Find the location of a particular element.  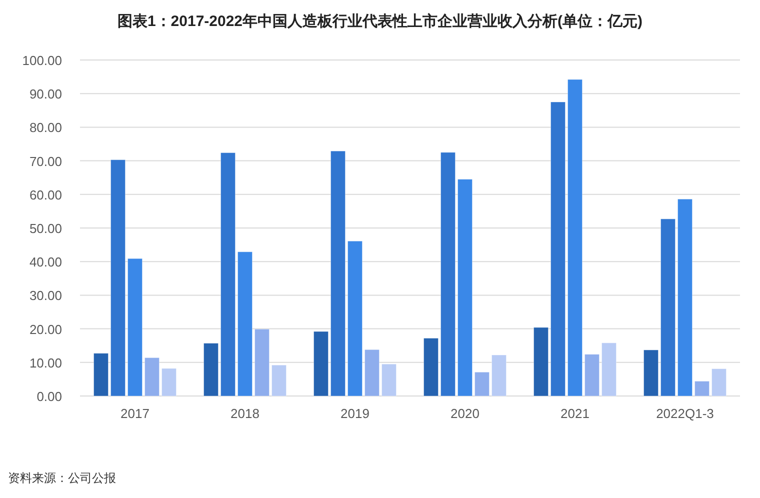

y-tick-label: 60.00 is located at coordinates (45, 194).